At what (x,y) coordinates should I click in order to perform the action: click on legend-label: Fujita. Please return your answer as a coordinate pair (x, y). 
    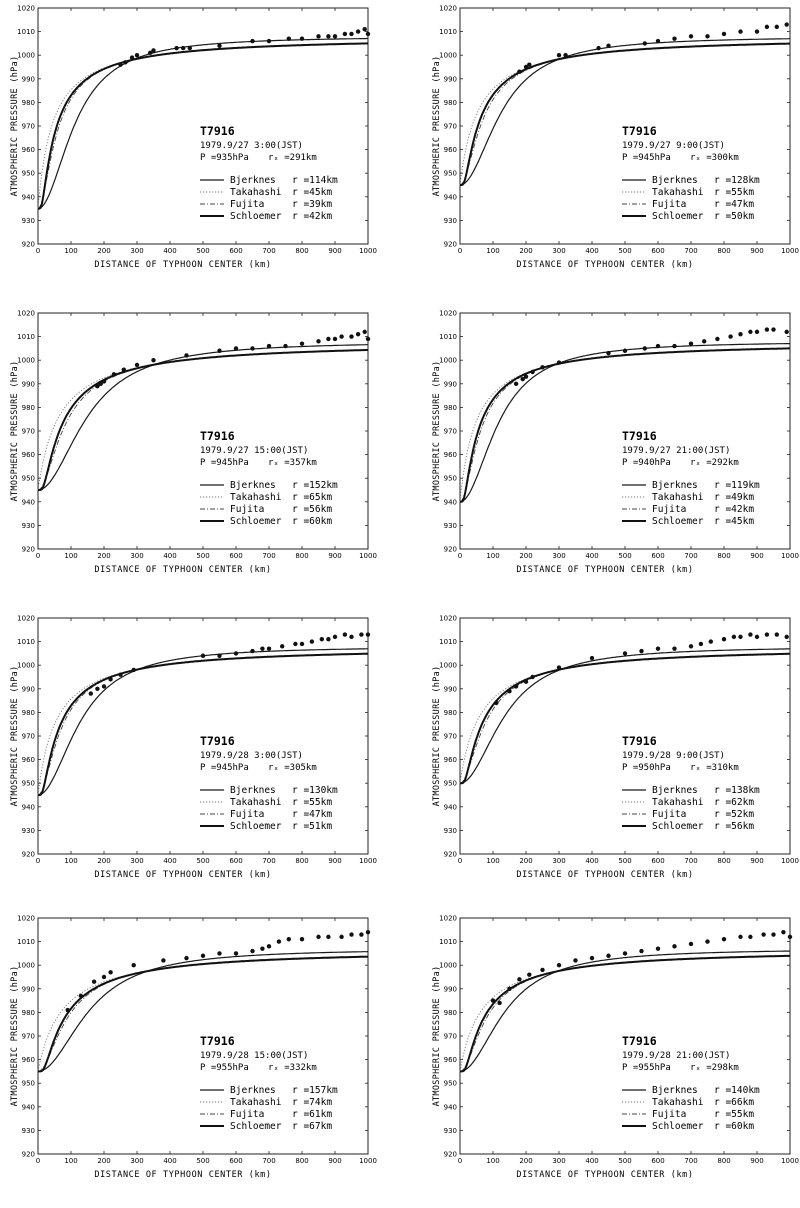
    Looking at the image, I should click on (669, 1114).